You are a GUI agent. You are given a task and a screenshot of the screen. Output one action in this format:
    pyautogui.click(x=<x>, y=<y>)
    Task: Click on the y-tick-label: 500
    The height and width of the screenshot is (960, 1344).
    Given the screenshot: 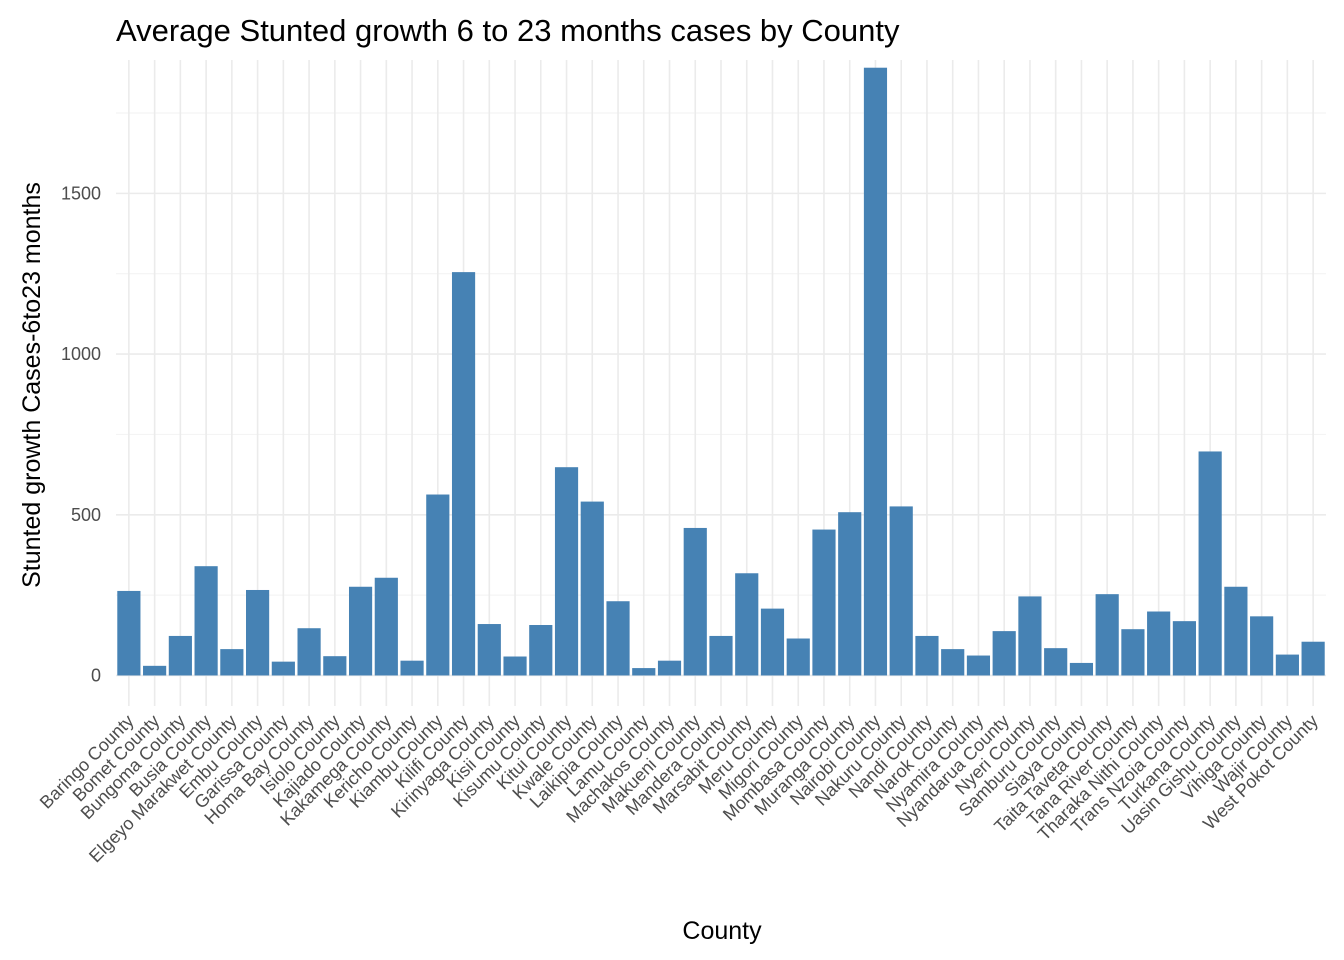 What is the action you would take?
    pyautogui.click(x=86, y=515)
    